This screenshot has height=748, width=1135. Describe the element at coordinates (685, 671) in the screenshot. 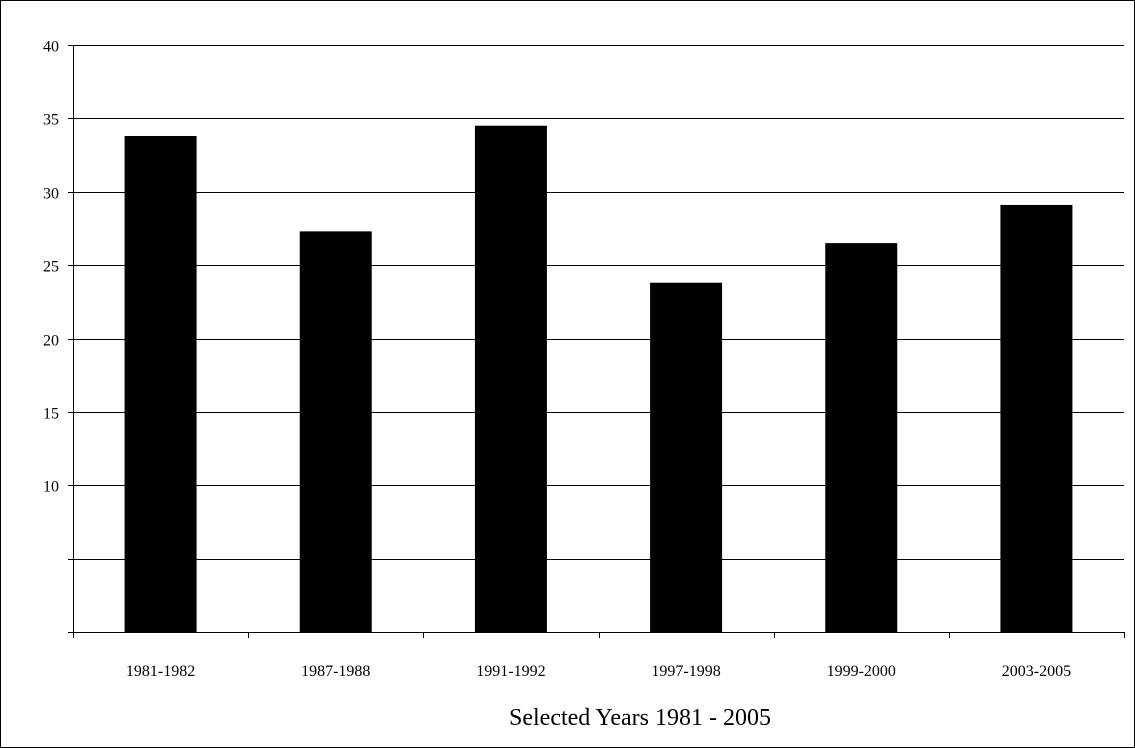

I see `x-tick-label: 1997-1998` at that location.